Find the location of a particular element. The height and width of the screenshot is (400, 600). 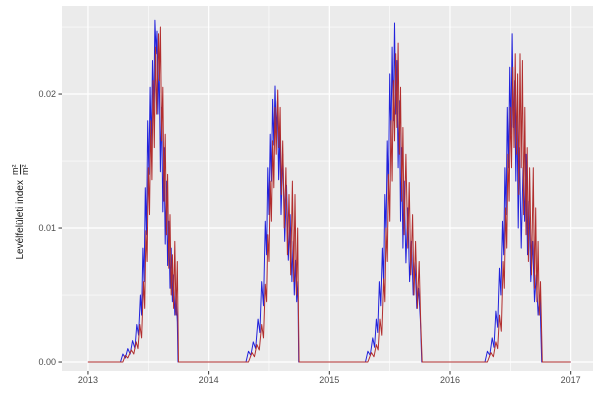

x-tick-label: 2013 is located at coordinates (87, 380).